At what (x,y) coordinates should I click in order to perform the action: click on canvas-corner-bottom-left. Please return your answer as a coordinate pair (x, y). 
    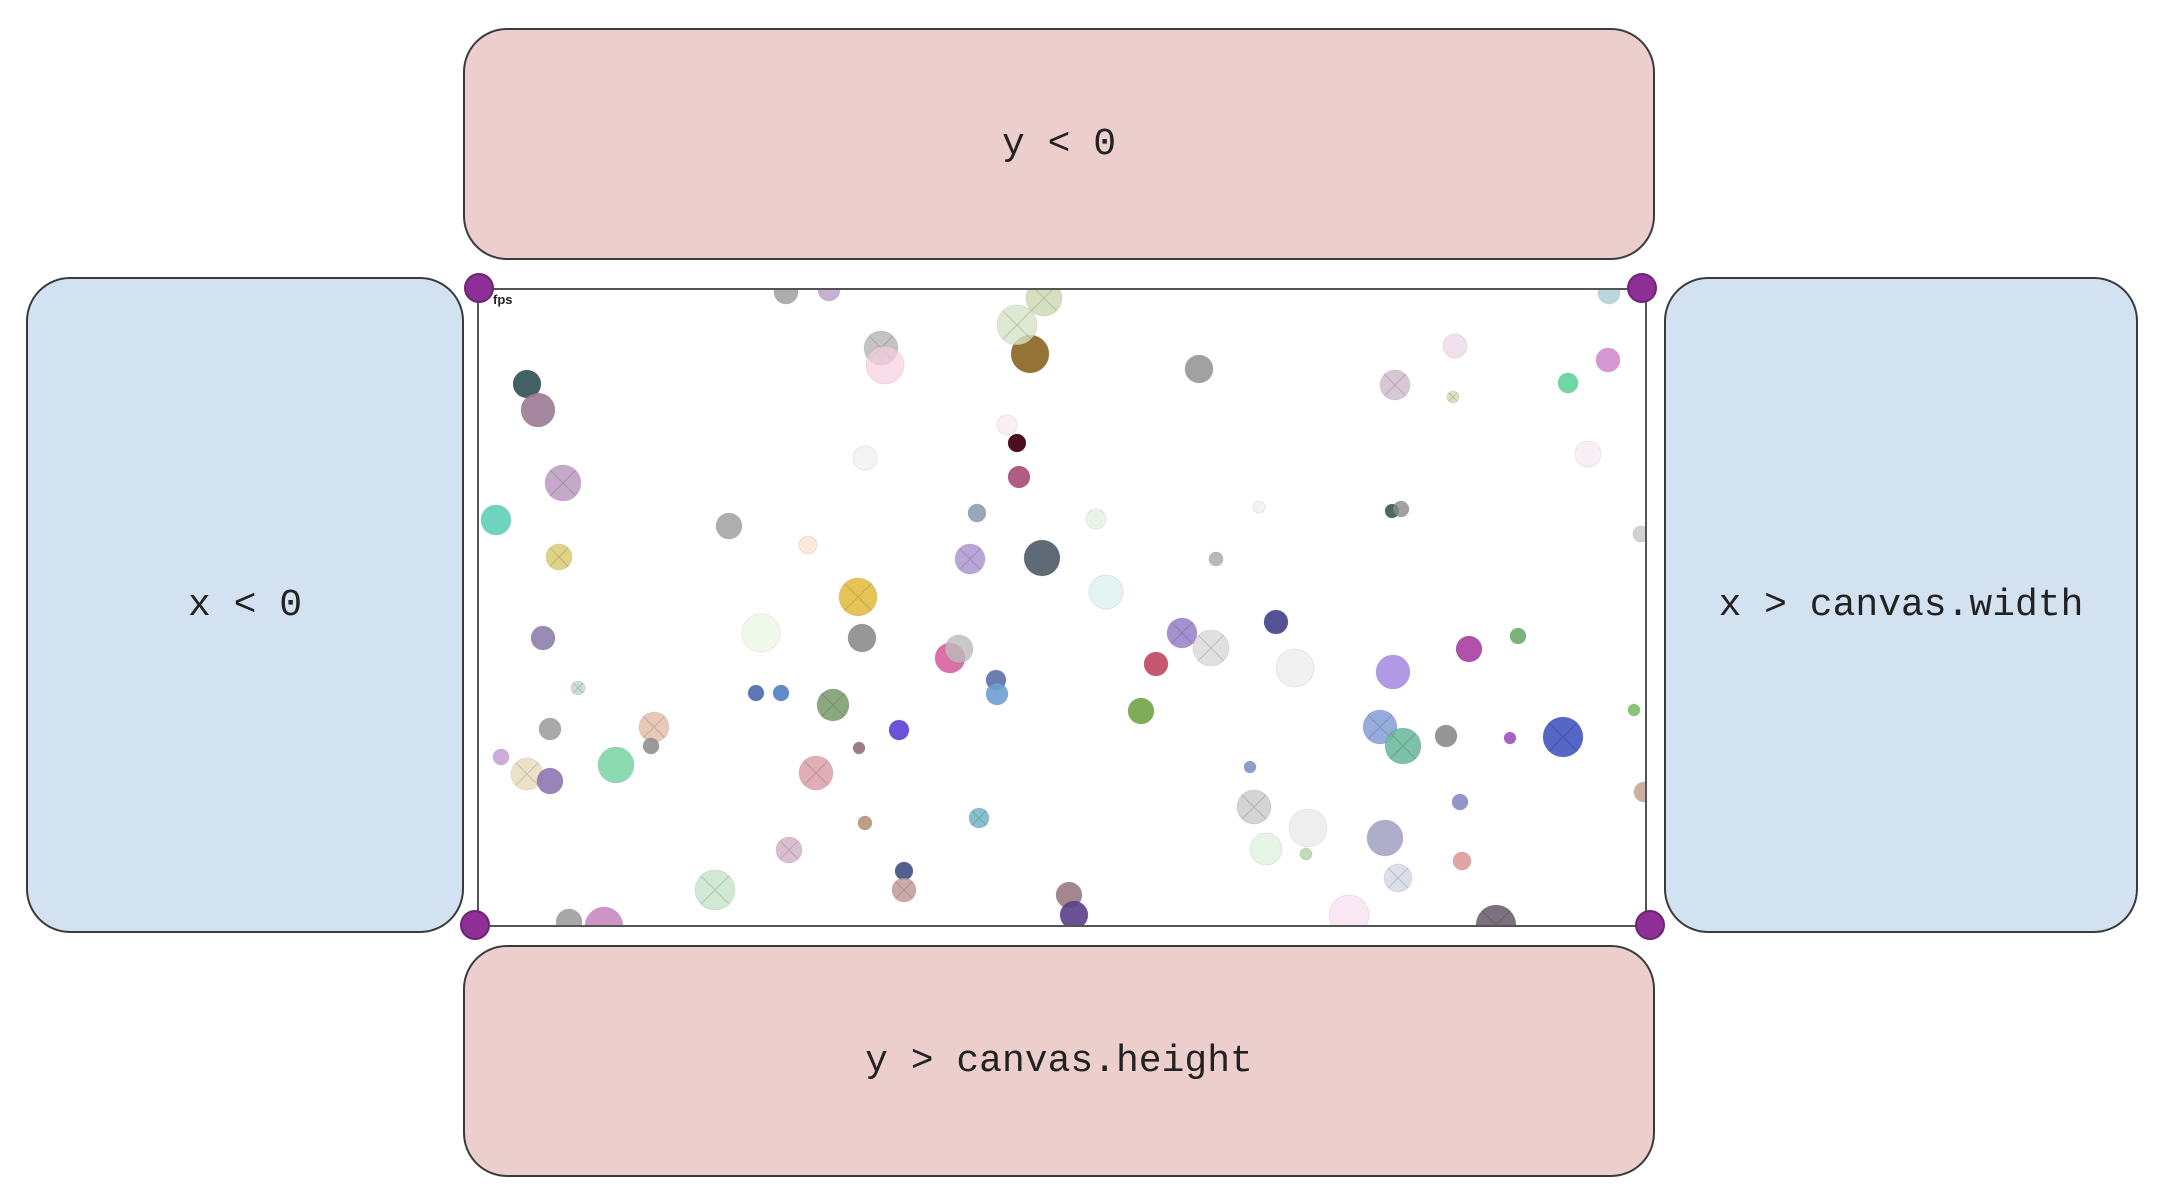
    Looking at the image, I should click on (475, 925).